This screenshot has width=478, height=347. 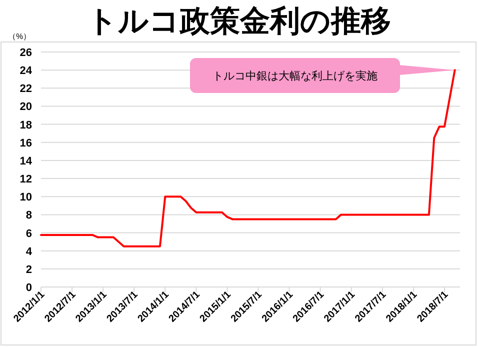 I want to click on y-tick-label: 14, so click(x=26, y=161).